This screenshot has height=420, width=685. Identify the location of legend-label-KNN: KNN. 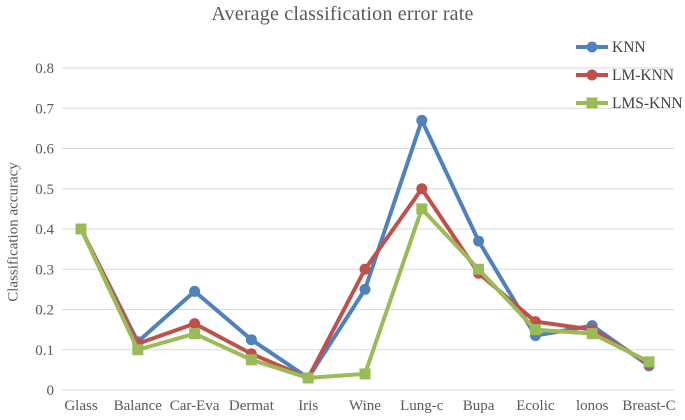
(629, 47).